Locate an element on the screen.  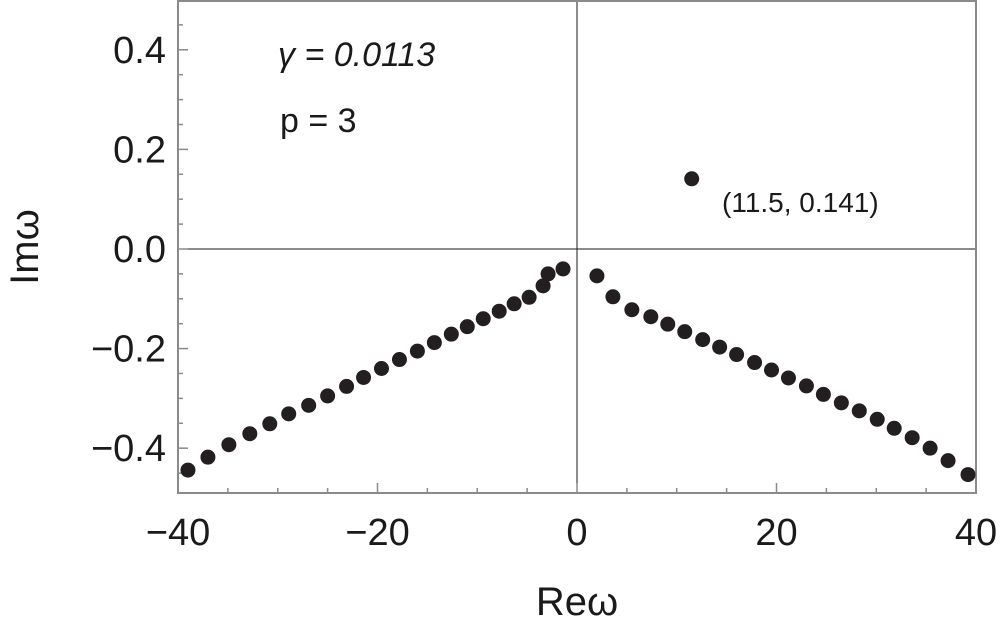
x-tick-label: −40 is located at coordinates (178, 533).